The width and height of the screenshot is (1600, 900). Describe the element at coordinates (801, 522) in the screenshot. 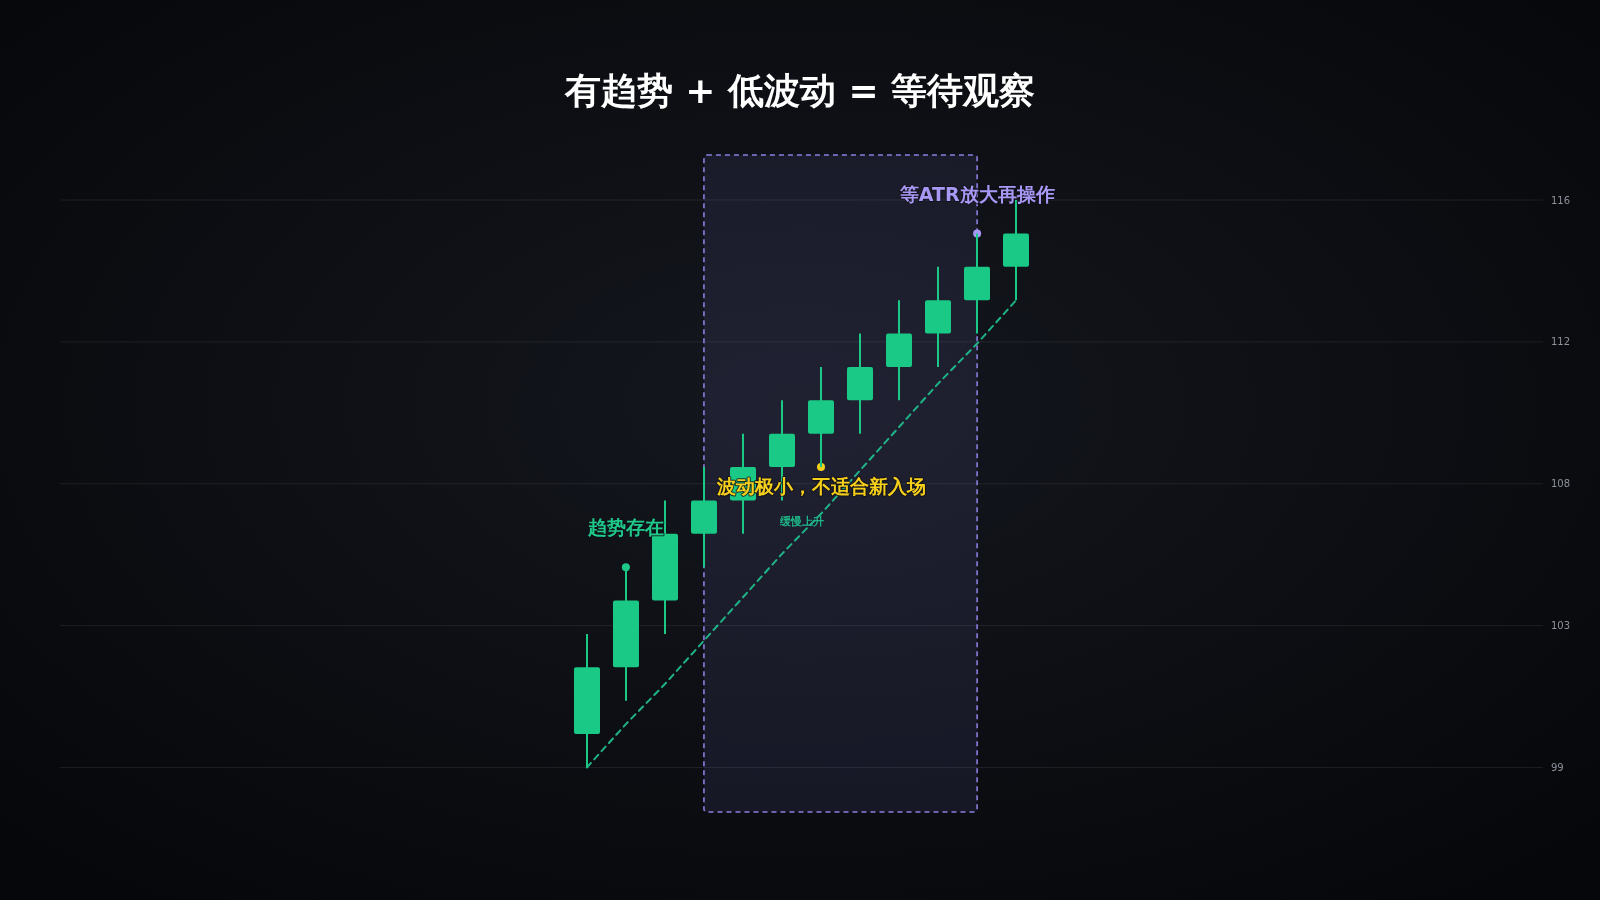

I see `series-label: 缓慢上升` at that location.